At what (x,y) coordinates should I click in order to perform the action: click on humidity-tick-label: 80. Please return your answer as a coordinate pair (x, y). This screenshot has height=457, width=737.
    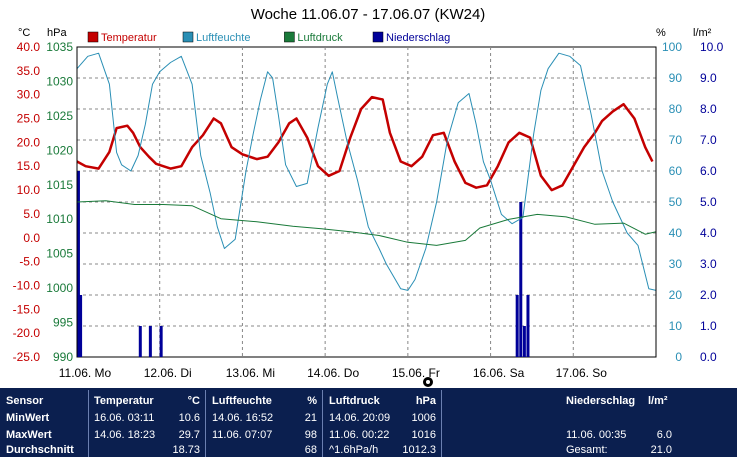
    Looking at the image, I should click on (676, 109).